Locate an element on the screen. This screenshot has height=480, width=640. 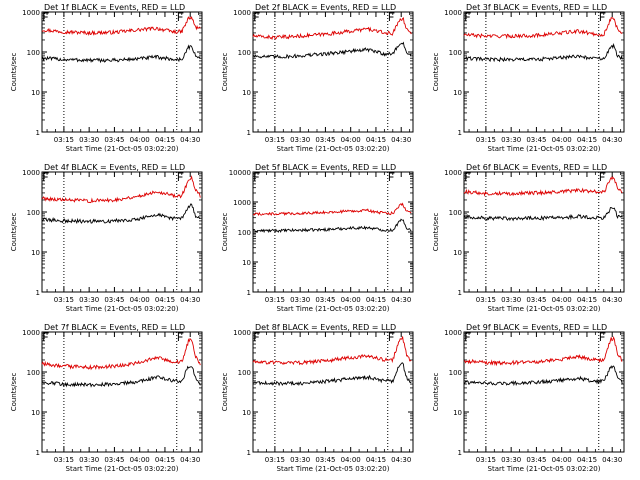
y-tick-label: 10000 is located at coordinates (240, 173).